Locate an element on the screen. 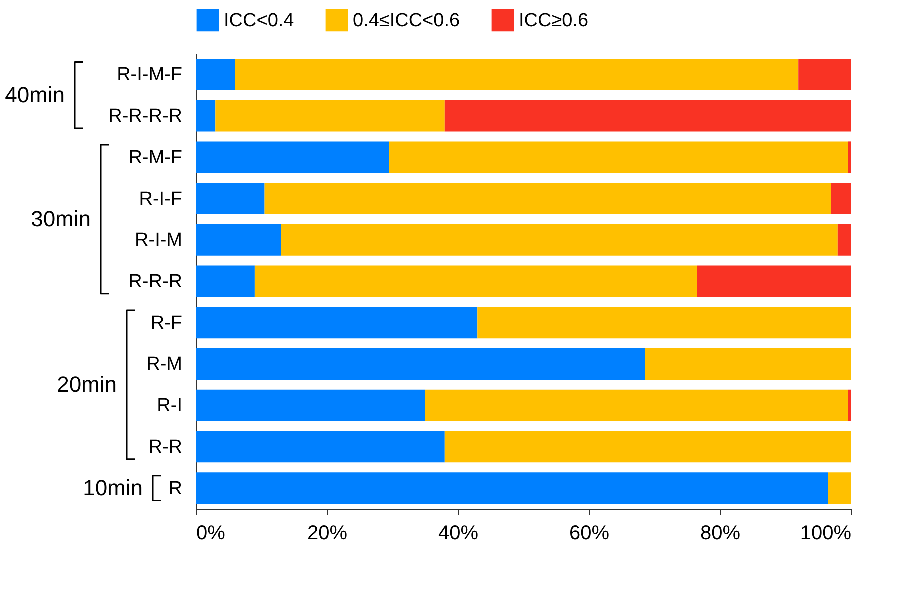  y-tick-label: R-I-F is located at coordinates (160, 199).